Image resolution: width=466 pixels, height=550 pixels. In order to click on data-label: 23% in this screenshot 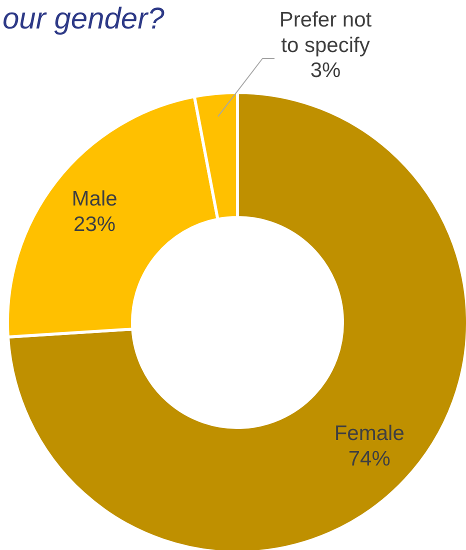, I will do `click(95, 224)`.